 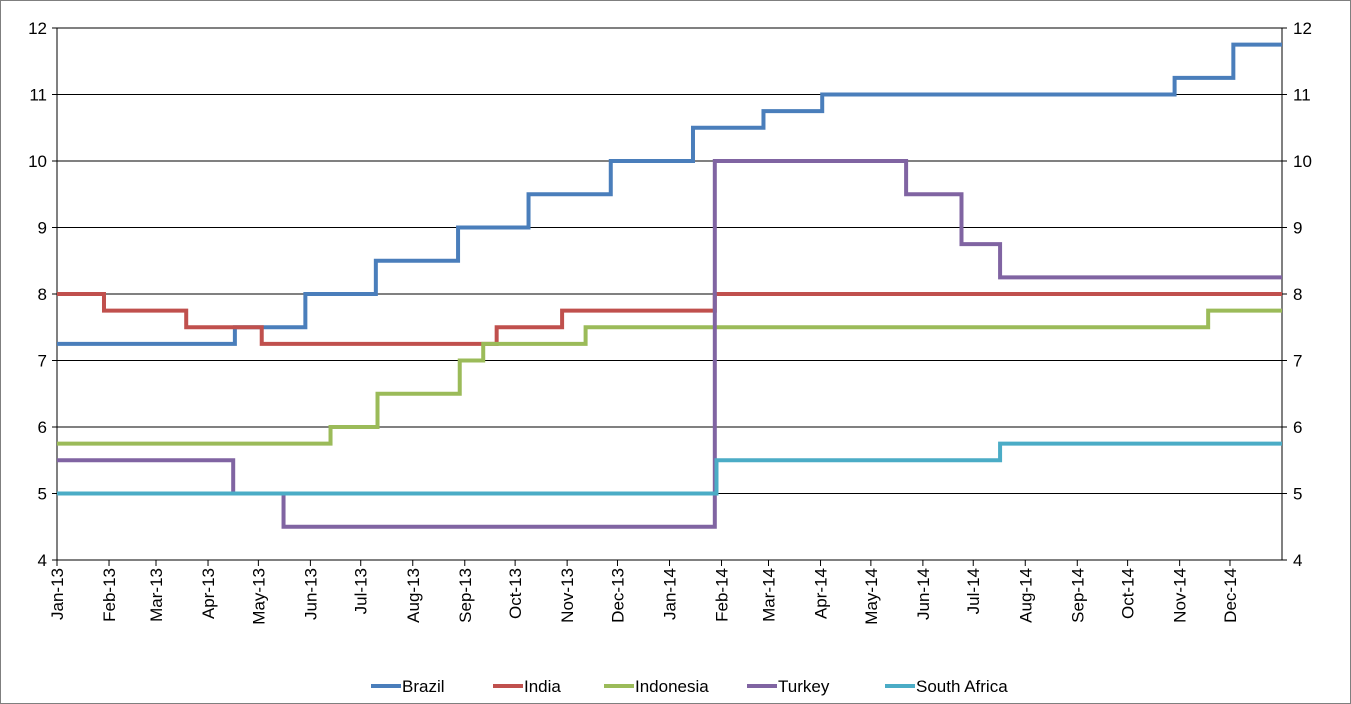 What do you see at coordinates (310, 594) in the screenshot?
I see `x-tick-label: Jun-13` at bounding box center [310, 594].